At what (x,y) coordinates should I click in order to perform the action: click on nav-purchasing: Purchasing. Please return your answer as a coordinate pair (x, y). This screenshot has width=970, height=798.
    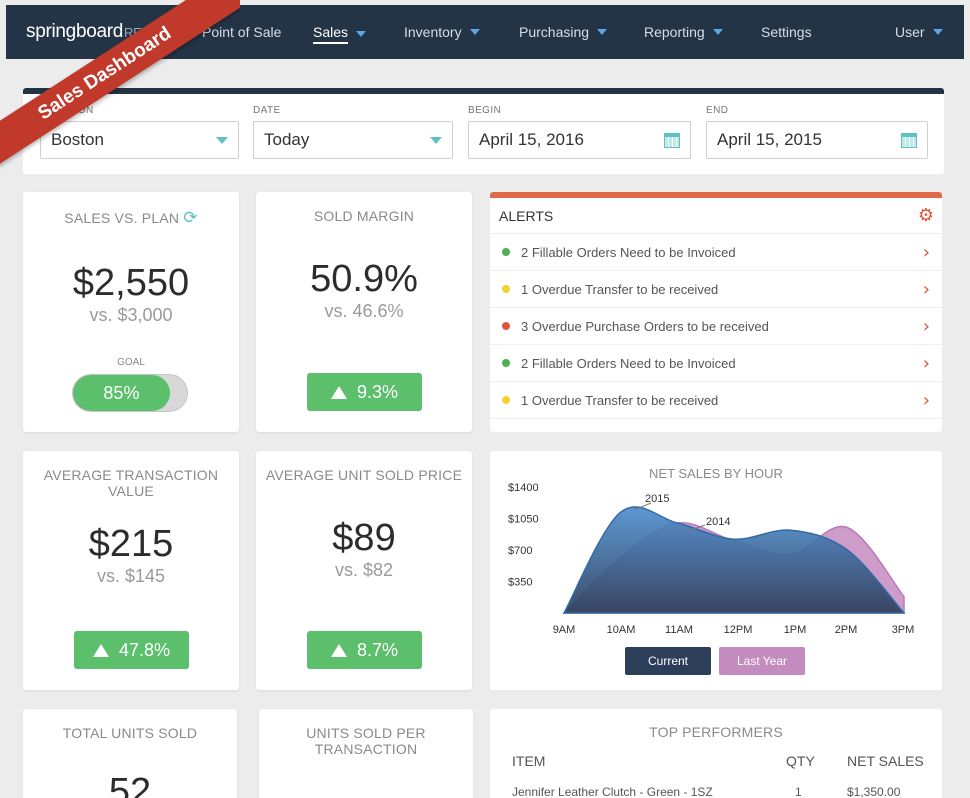
    Looking at the image, I should click on (563, 32).